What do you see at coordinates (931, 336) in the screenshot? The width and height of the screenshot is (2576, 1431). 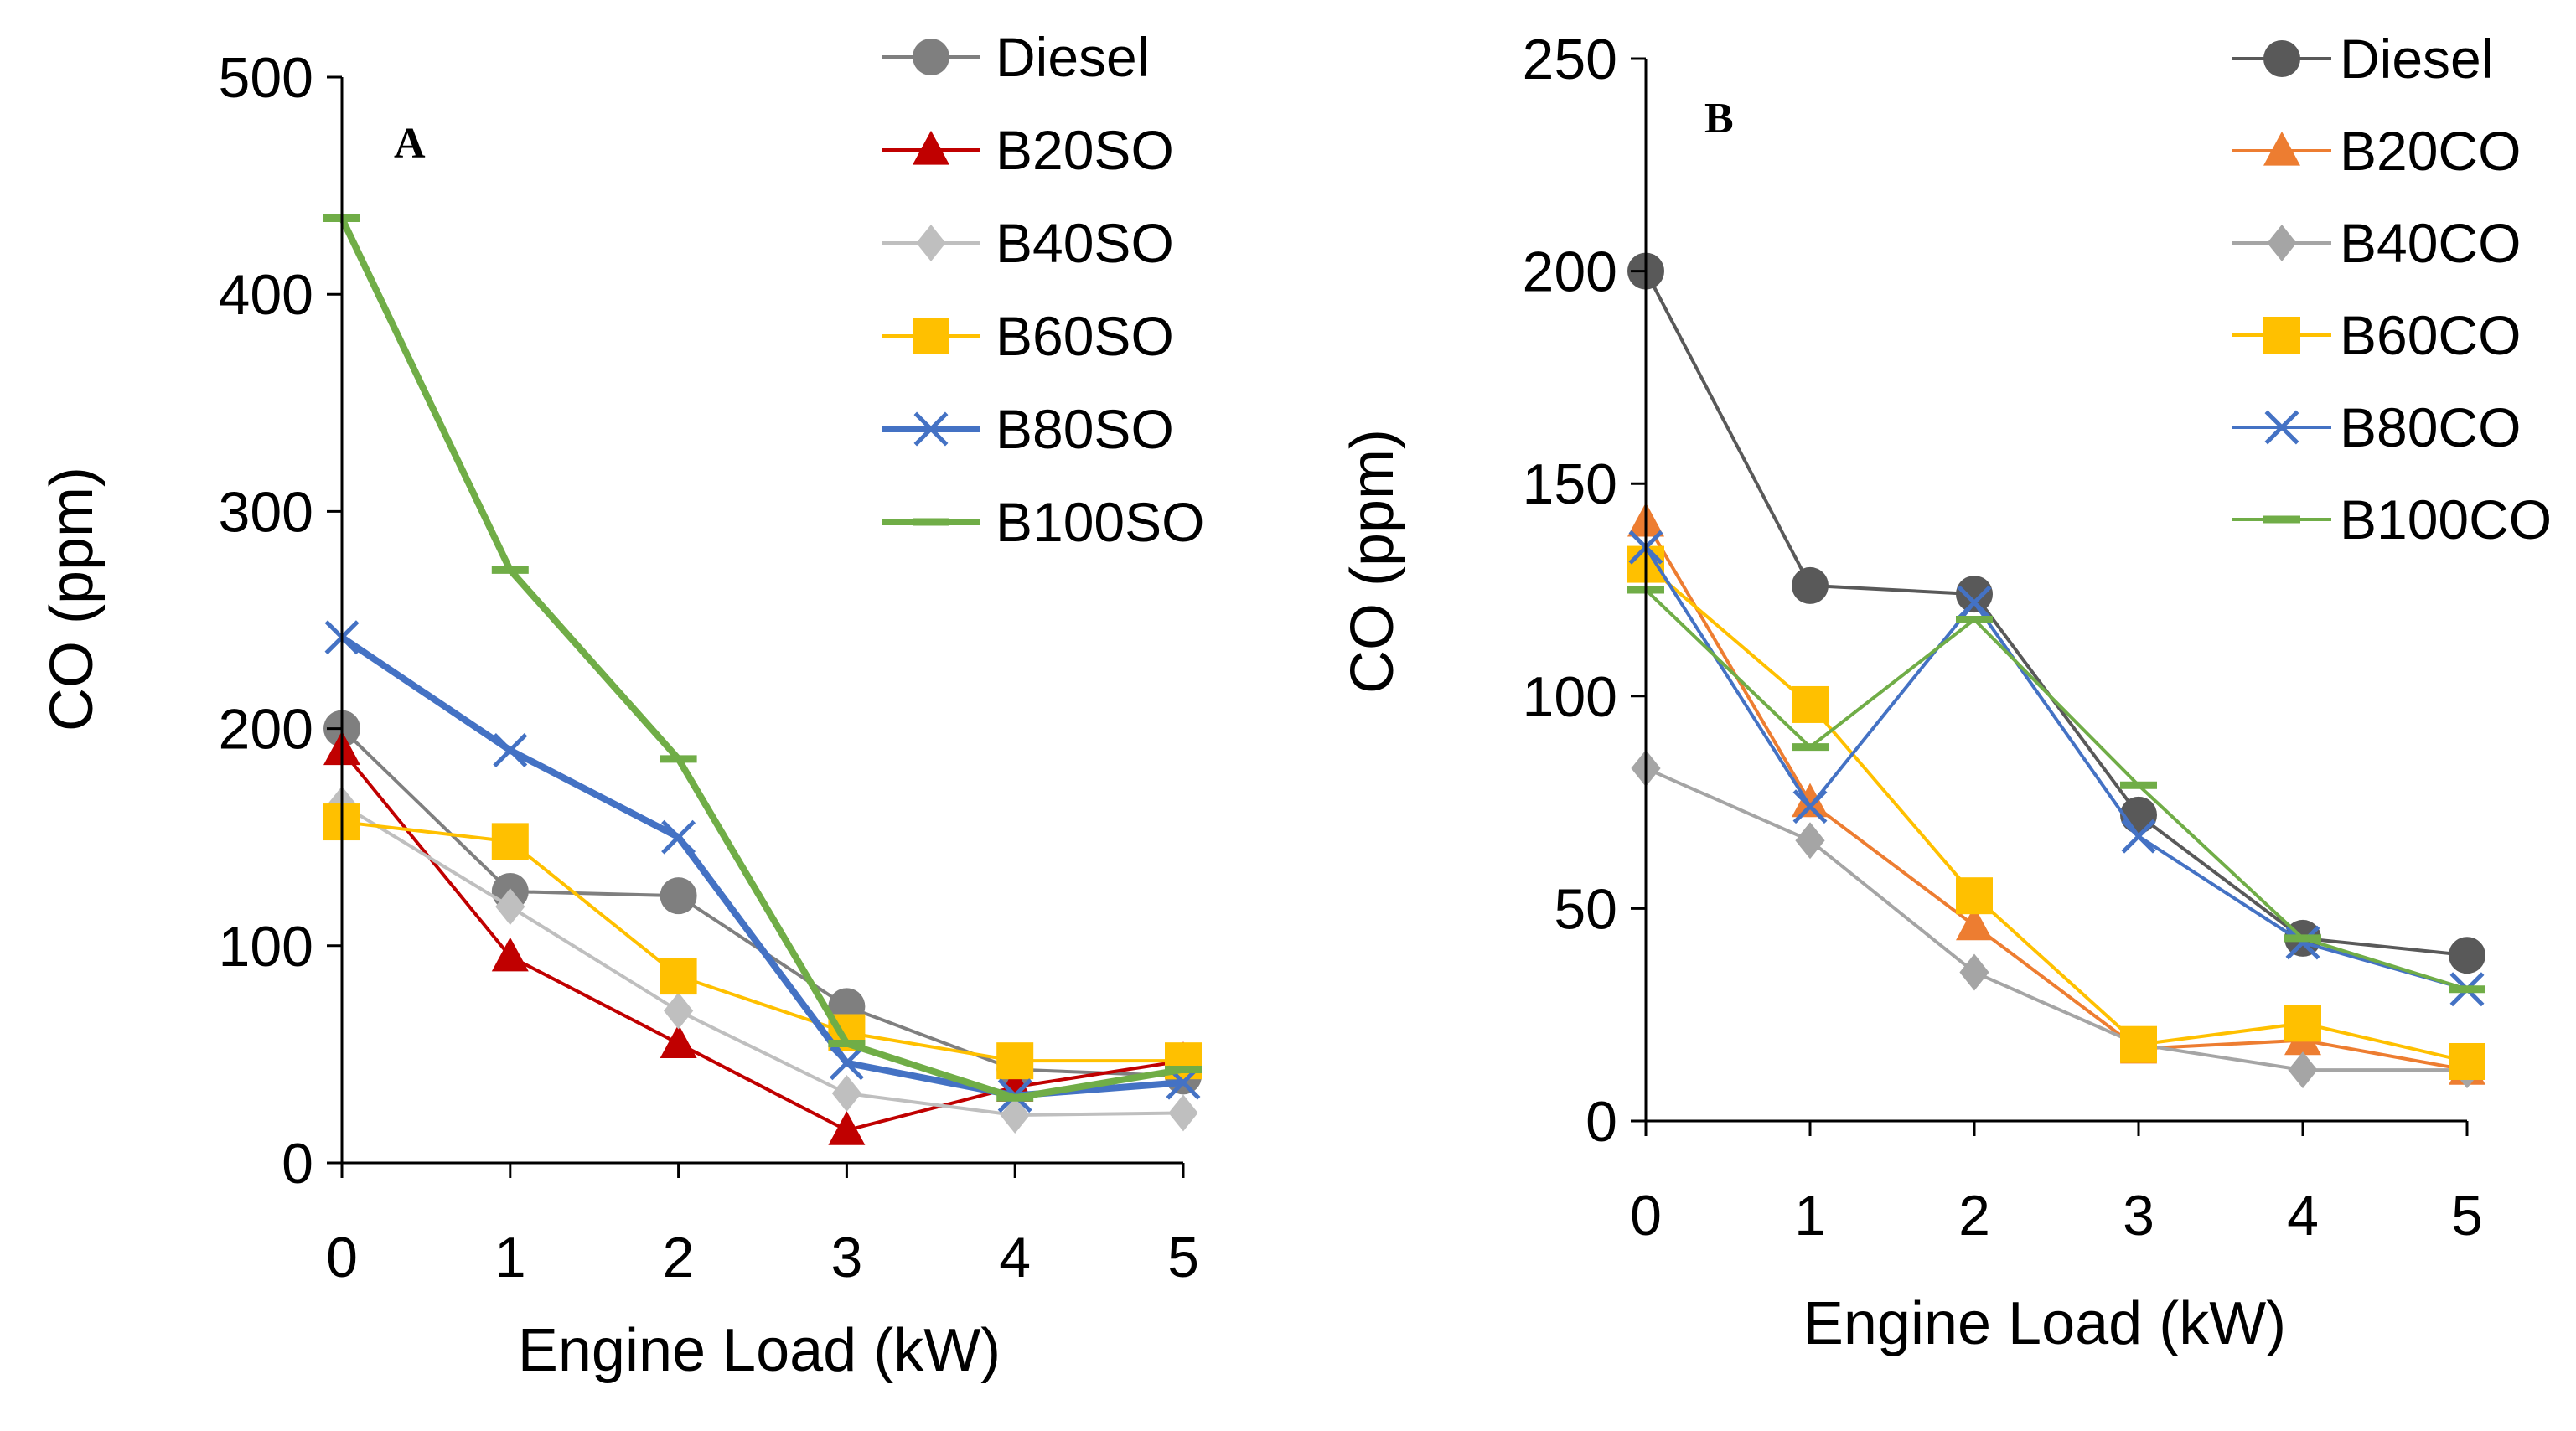 I see `legend-marker-b60so-a` at bounding box center [931, 336].